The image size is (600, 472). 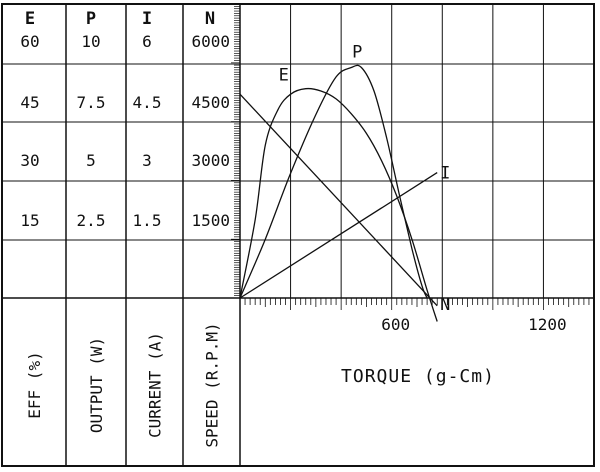 What do you see at coordinates (284, 76) in the screenshot?
I see `curve-label-E: E` at bounding box center [284, 76].